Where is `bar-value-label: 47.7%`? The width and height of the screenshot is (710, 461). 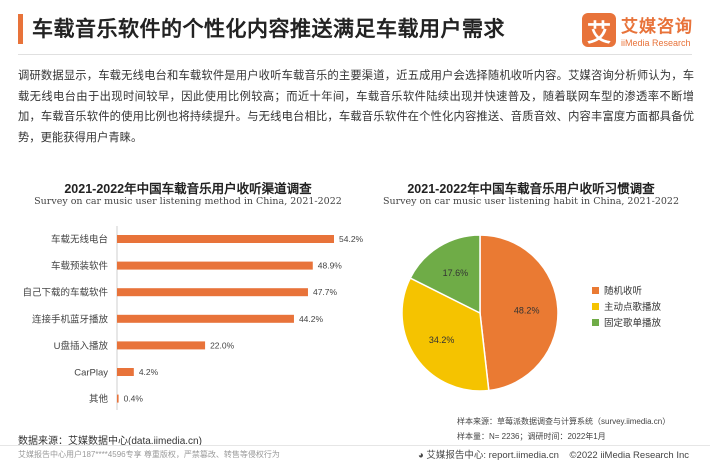 bar-value-label: 47.7% is located at coordinates (325, 292).